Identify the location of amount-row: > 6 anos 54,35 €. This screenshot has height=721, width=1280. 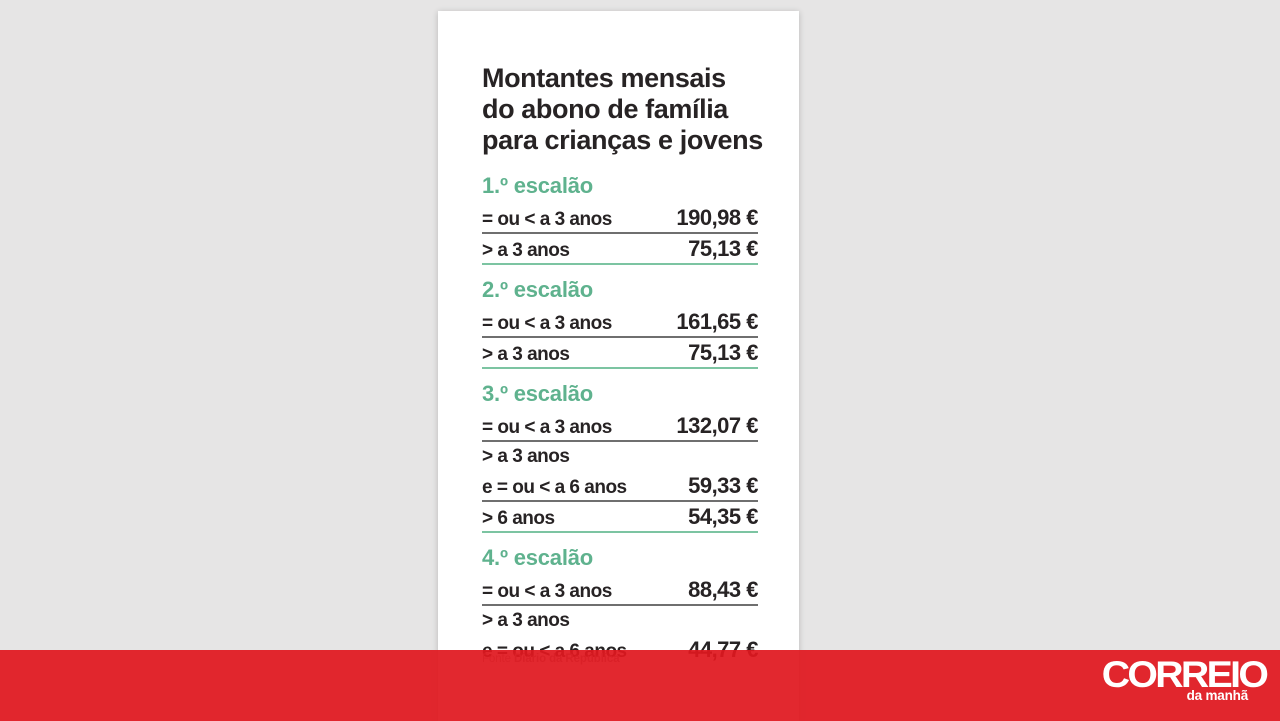
(620, 517).